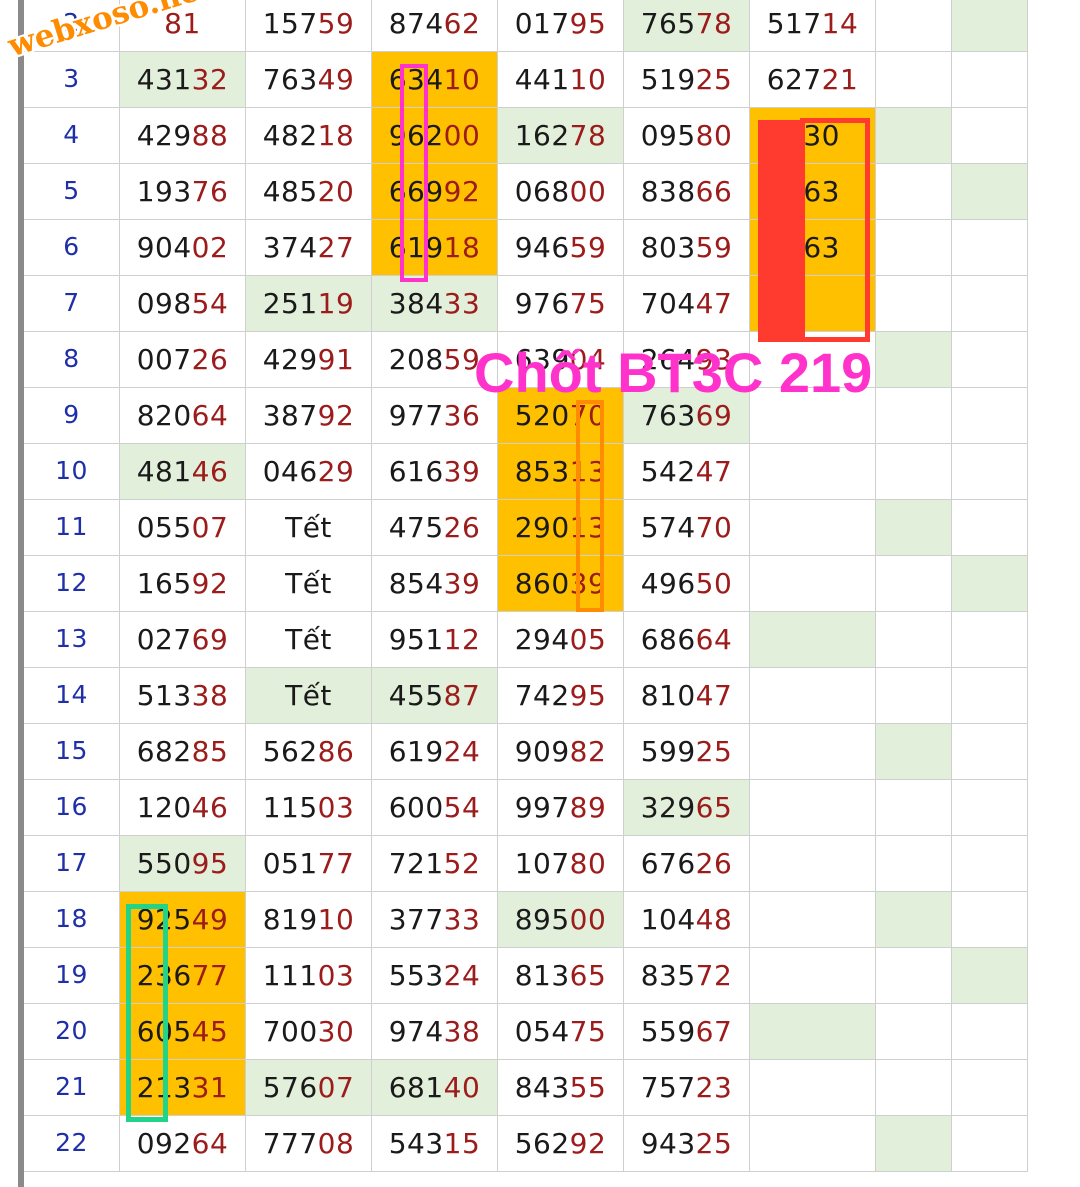  What do you see at coordinates (72, 752) in the screenshot?
I see `row-number: 15` at bounding box center [72, 752].